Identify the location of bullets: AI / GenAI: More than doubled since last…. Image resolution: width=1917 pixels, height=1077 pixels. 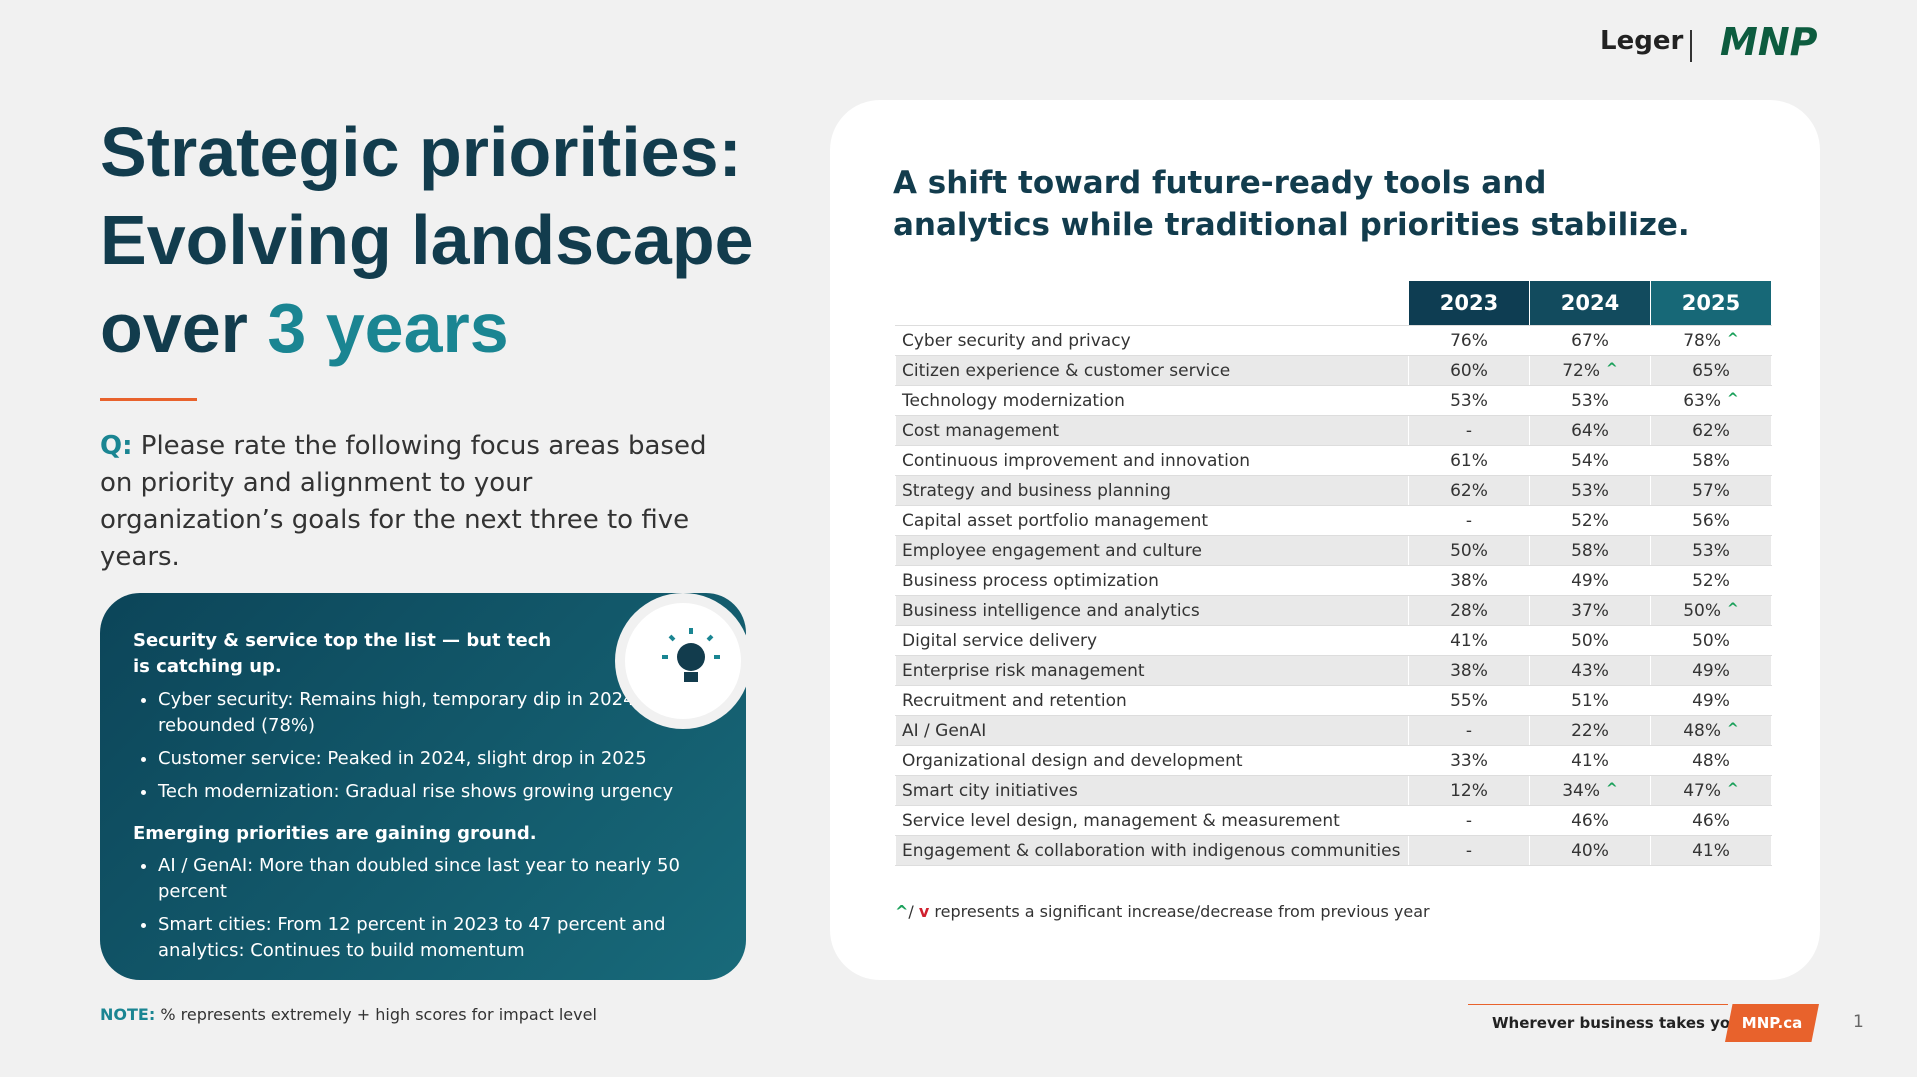
(434, 912).